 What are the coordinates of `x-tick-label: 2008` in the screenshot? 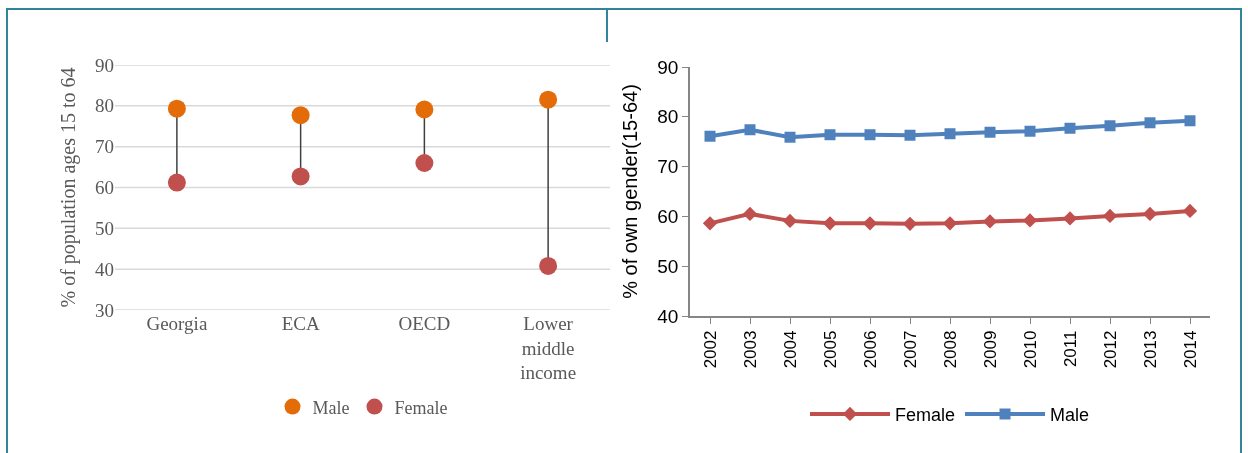 It's located at (950, 349).